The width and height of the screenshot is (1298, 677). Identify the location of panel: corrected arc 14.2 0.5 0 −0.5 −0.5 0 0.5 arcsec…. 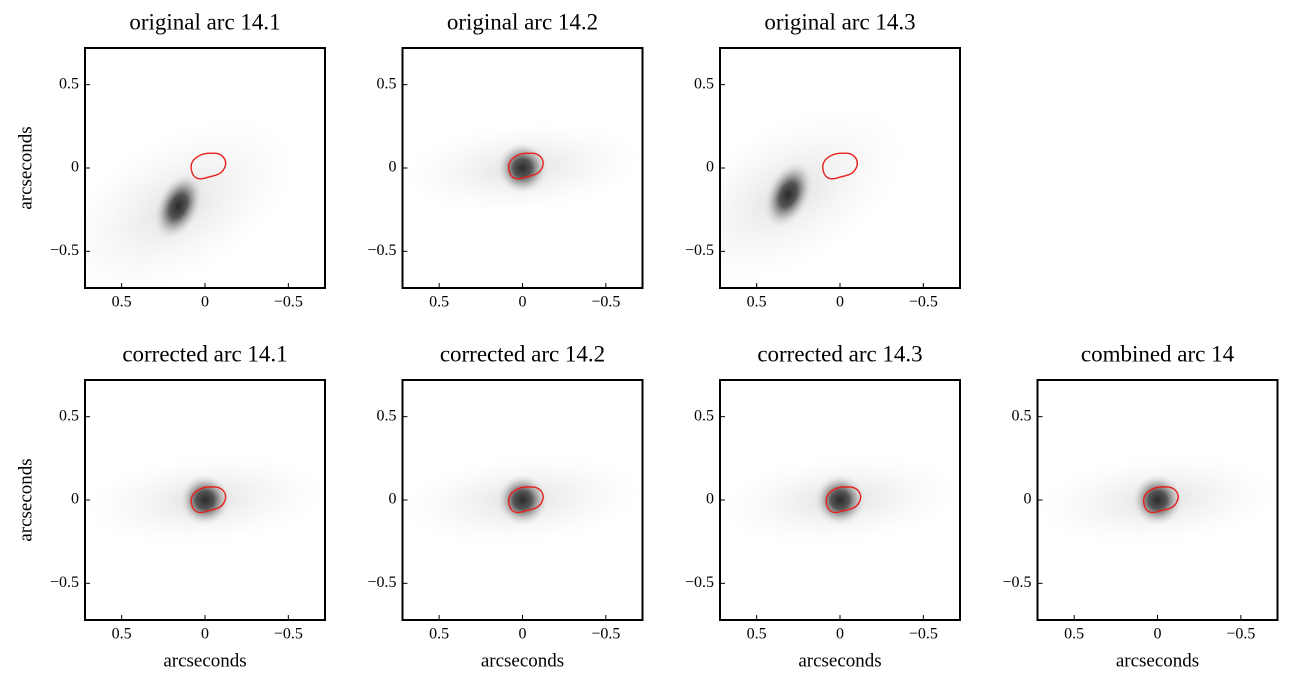
(505, 506).